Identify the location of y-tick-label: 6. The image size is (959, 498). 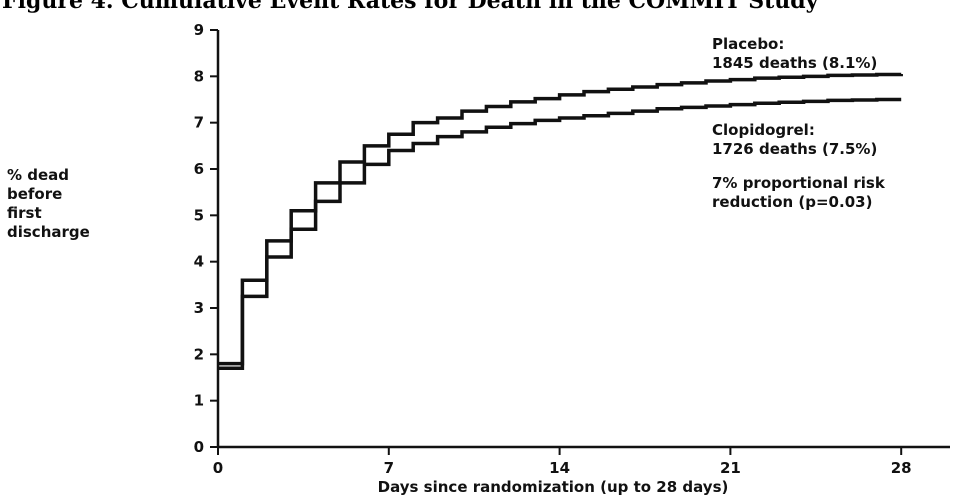
(199, 169).